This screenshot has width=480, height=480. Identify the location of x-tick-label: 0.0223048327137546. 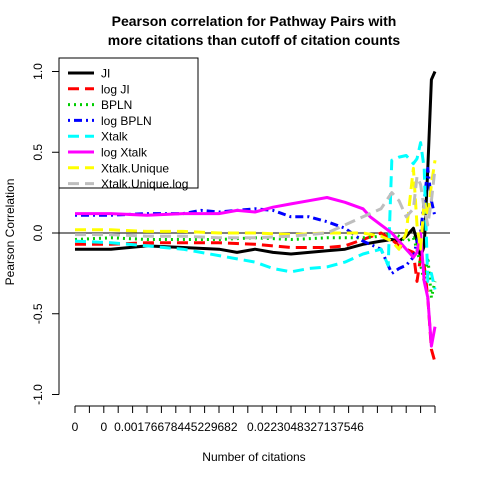
(305, 427).